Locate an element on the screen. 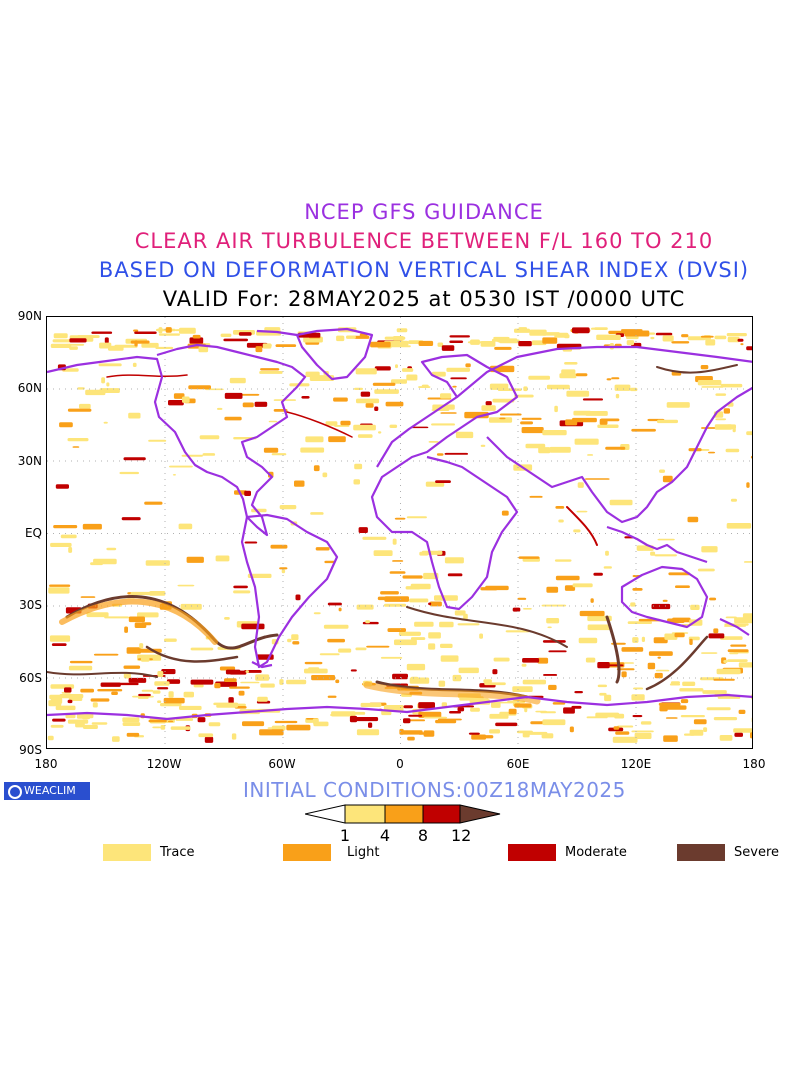 This screenshot has width=800, height=1067. x-label-180w: 180 is located at coordinates (46, 764).